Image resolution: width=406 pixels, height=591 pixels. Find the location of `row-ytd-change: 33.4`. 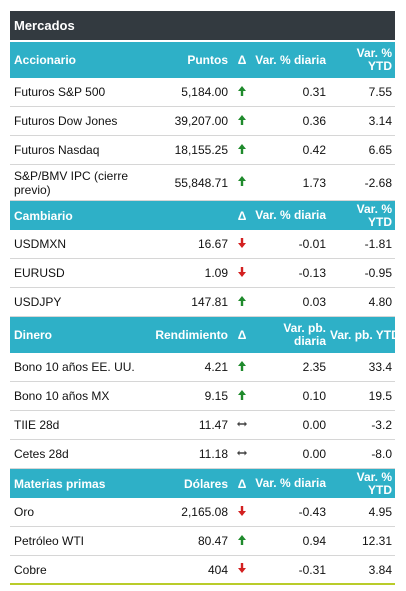

row-ytd-change: 33.4 is located at coordinates (380, 367).